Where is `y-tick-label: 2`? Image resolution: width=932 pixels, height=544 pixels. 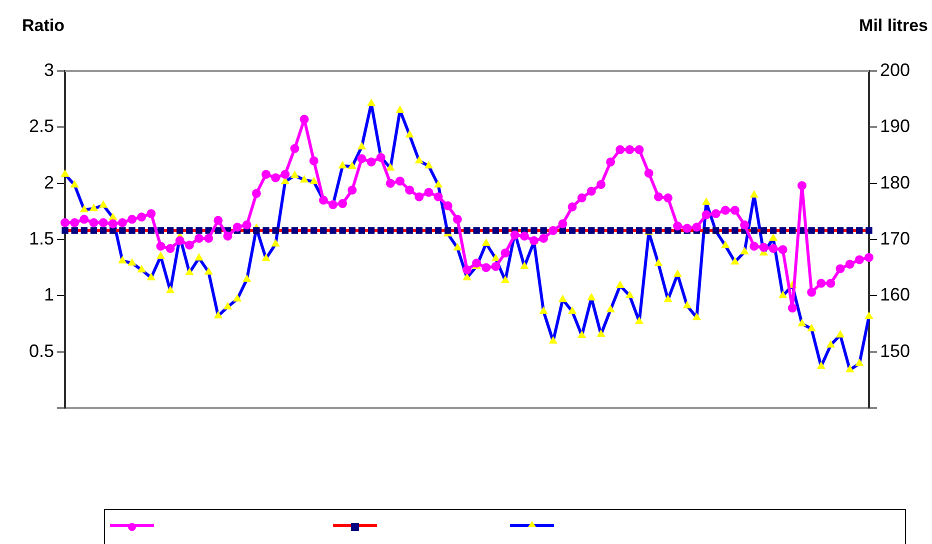 y-tick-label: 2 is located at coordinates (49, 182).